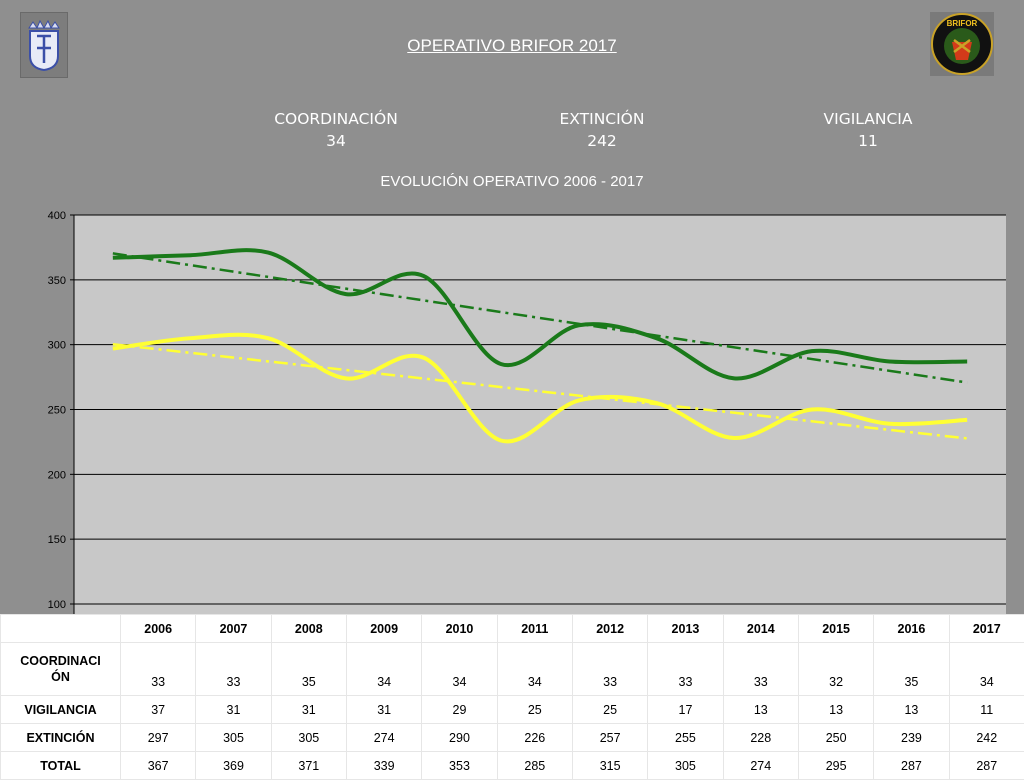  I want to click on year-header-cell: 2011, so click(534, 629).